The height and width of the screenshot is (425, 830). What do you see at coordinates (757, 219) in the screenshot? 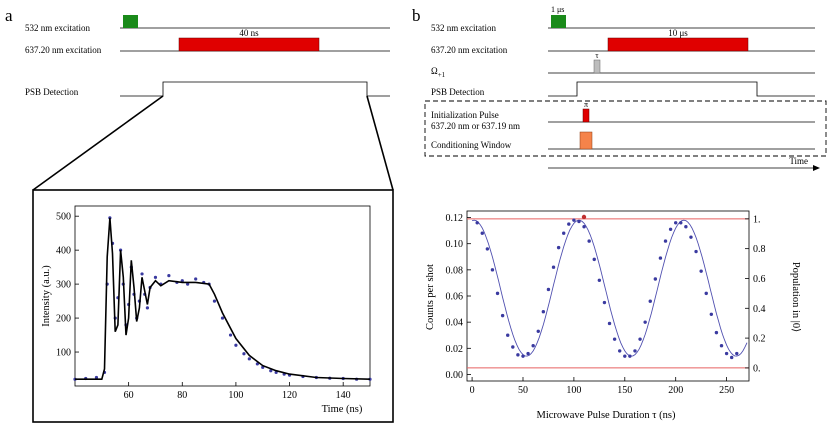
I see `b-ytick-right-label: 1.` at bounding box center [757, 219].